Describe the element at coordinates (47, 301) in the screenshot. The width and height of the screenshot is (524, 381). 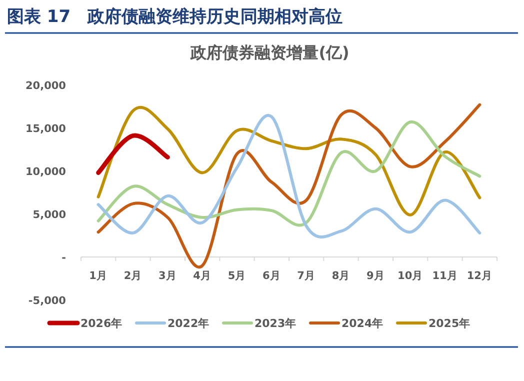
I see `y-tick-label: -5,000` at that location.